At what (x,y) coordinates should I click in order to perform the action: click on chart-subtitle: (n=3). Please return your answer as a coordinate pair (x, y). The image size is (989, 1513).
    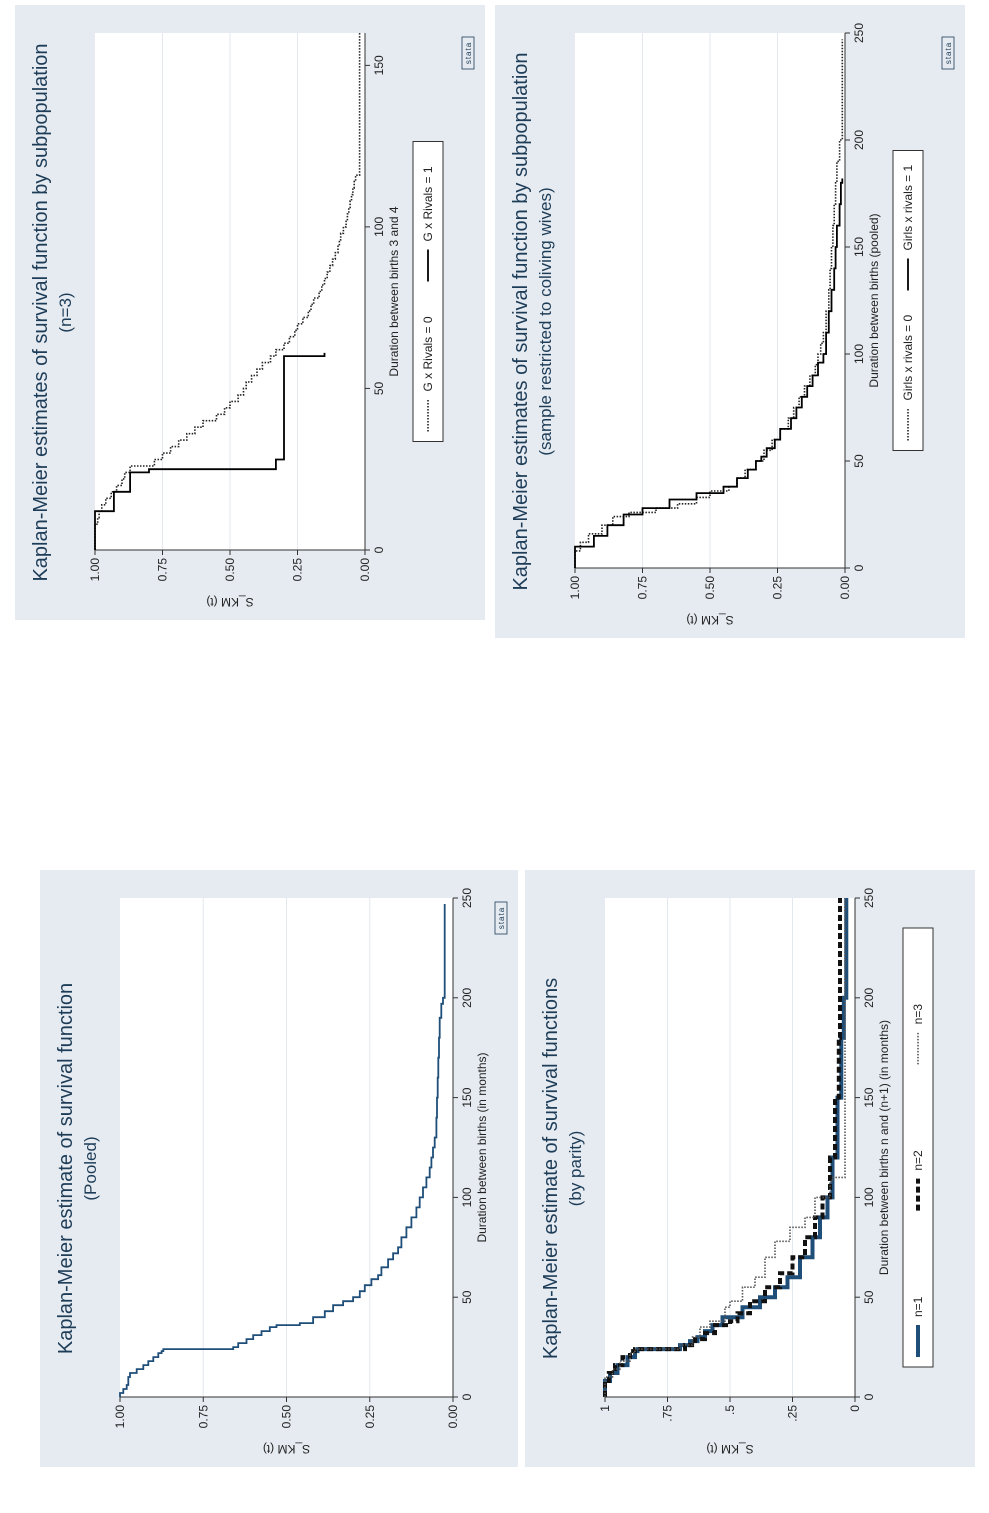
    Looking at the image, I should click on (65, 312).